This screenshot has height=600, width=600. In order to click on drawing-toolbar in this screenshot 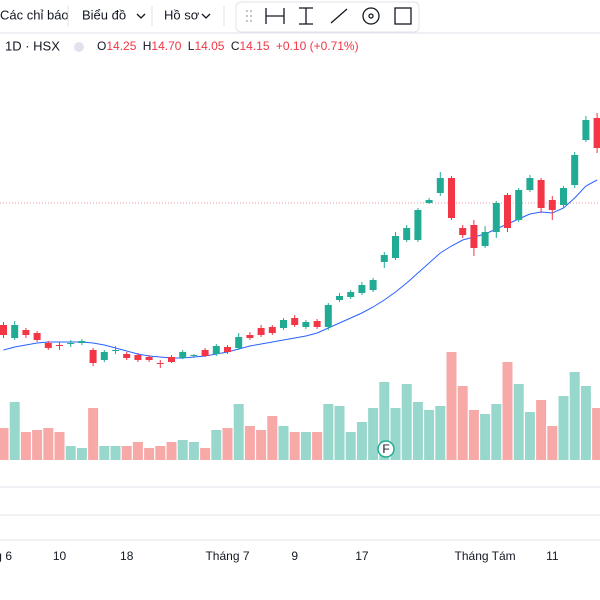, I will do `click(327, 17)`.